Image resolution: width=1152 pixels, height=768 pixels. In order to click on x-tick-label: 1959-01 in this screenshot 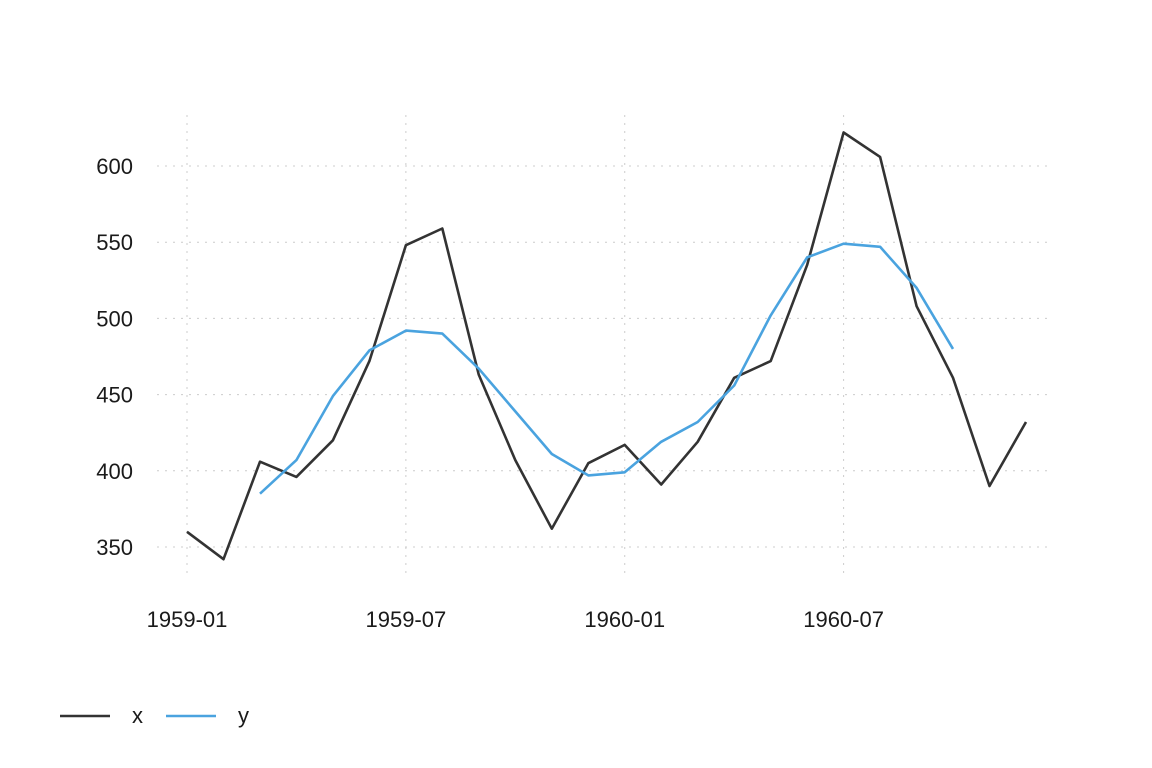, I will do `click(187, 619)`.